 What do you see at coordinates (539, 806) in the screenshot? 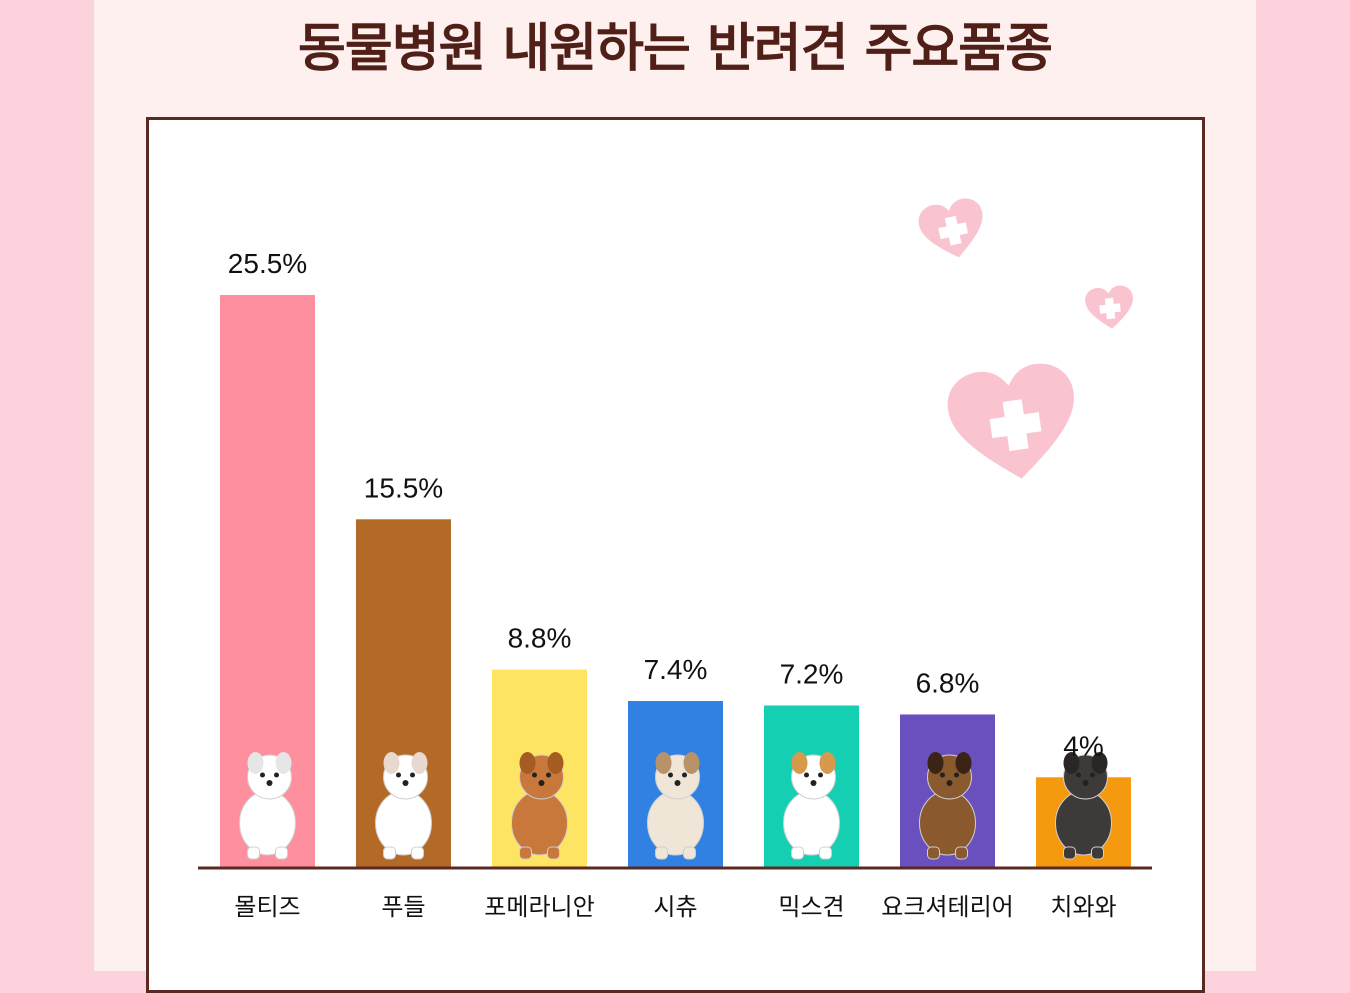
I see `pomeranian-dog-icon` at bounding box center [539, 806].